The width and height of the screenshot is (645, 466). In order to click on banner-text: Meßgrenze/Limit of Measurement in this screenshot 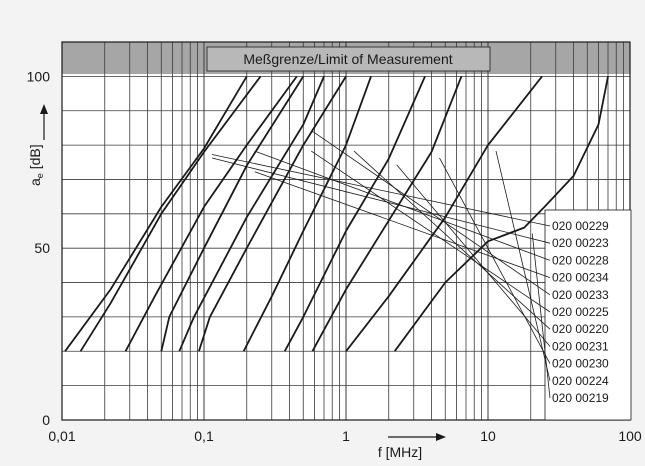, I will do `click(347, 59)`.